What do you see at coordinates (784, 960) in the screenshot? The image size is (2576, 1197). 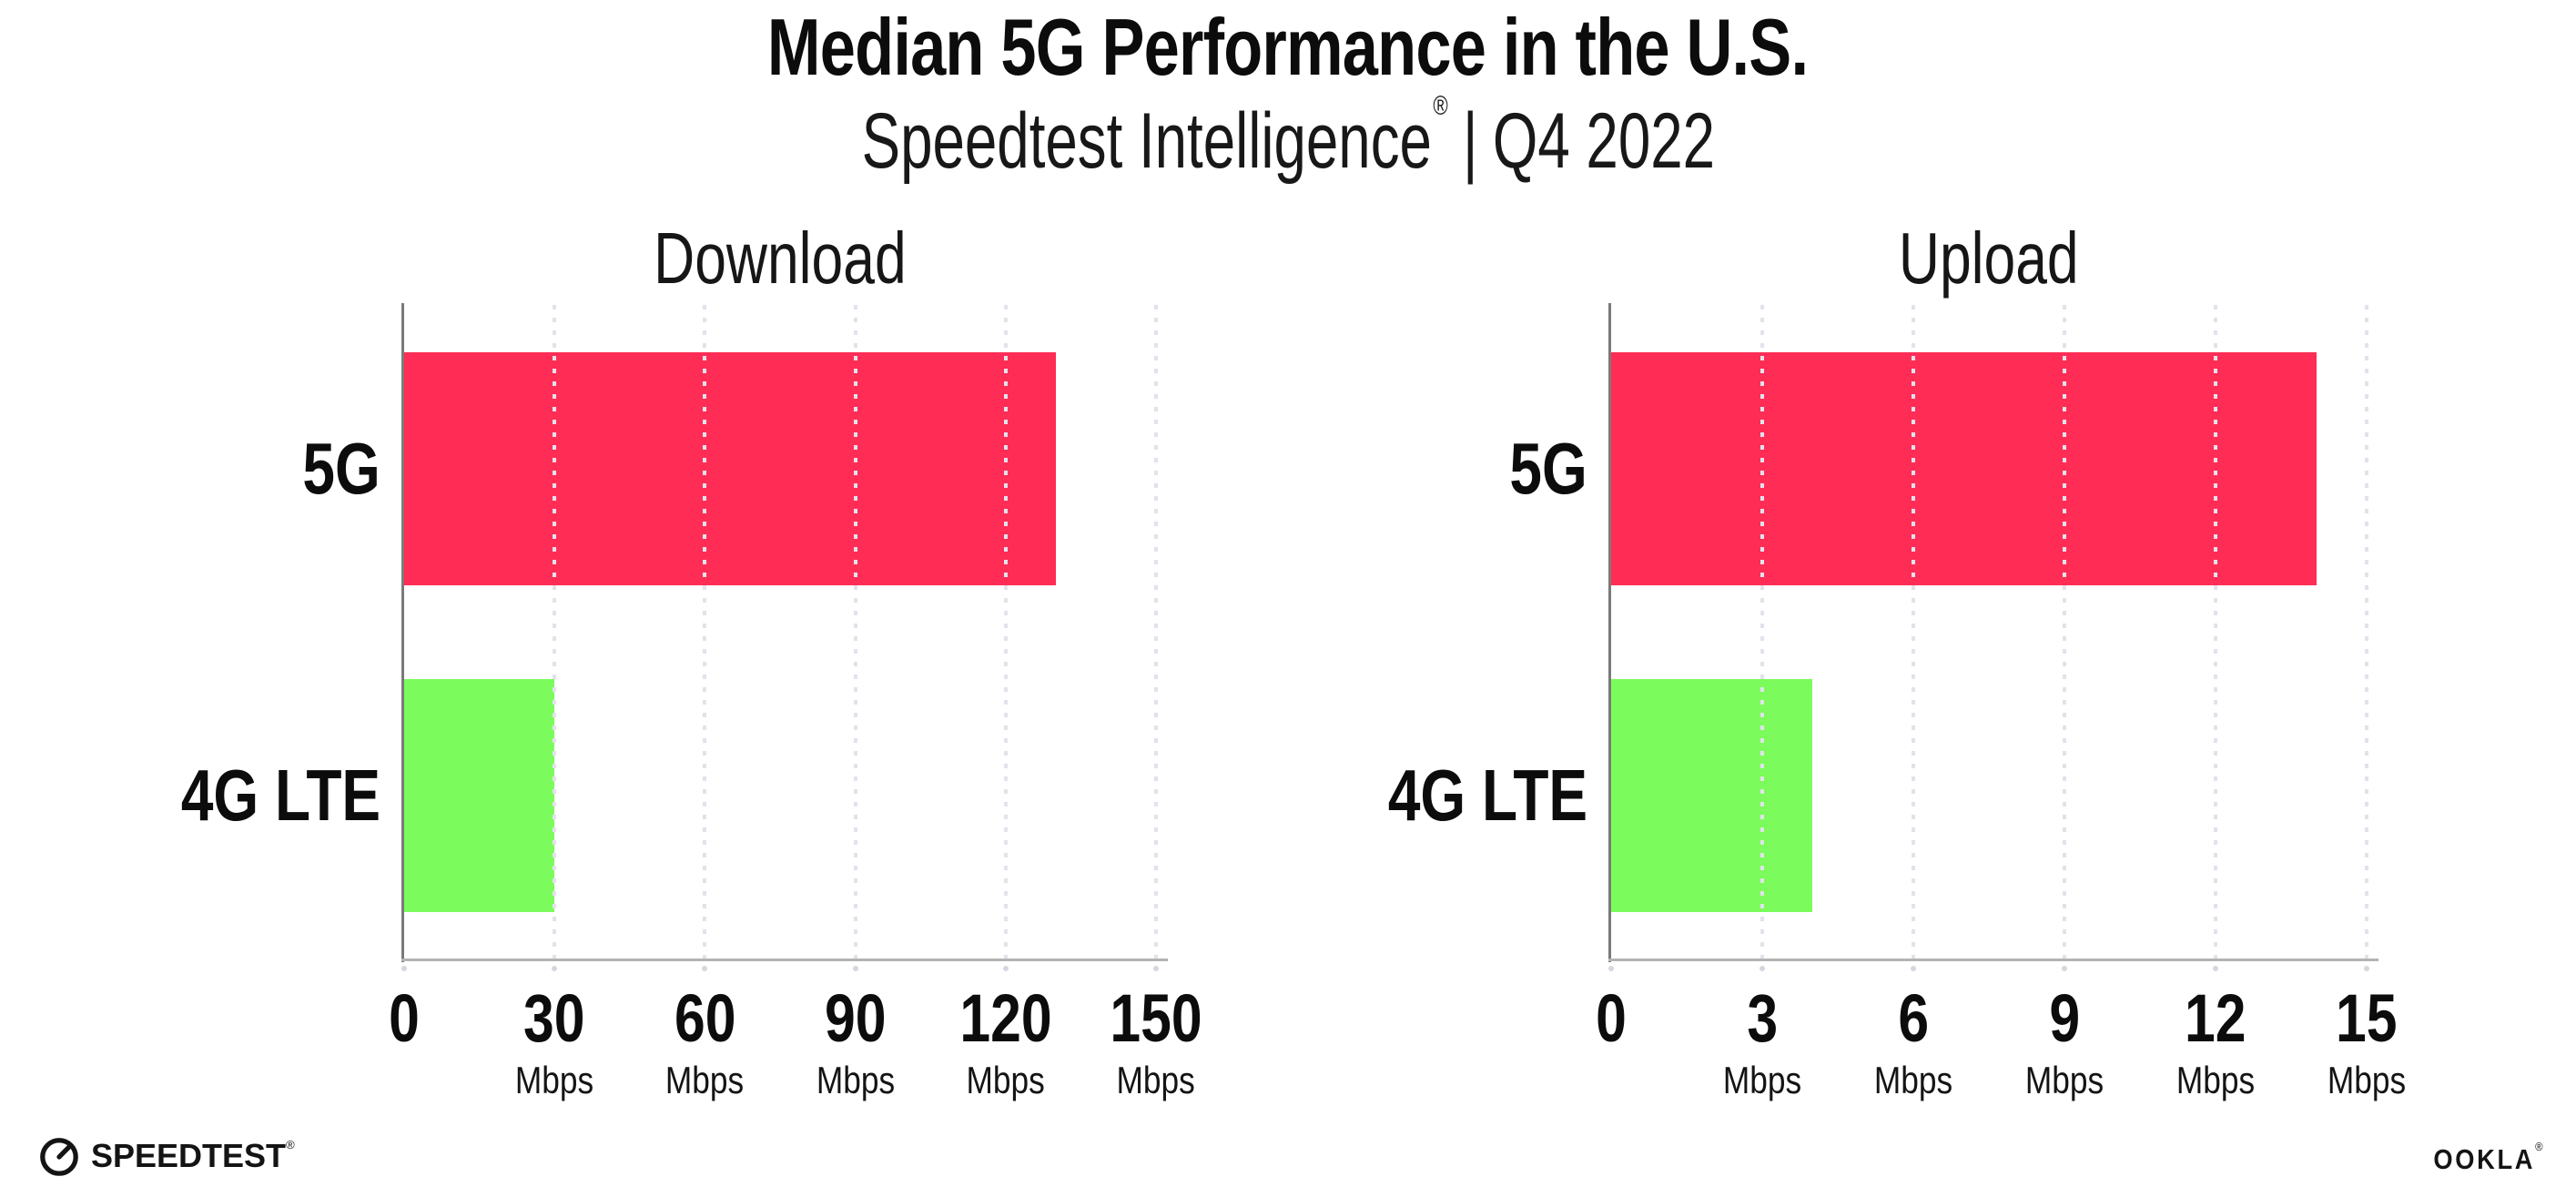 I see `download-x-axis` at bounding box center [784, 960].